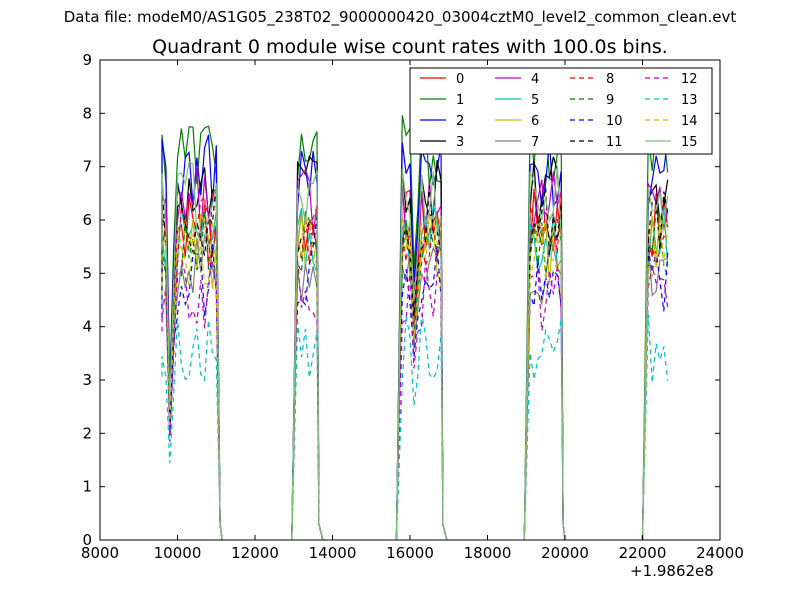 Image resolution: width=800 pixels, height=600 pixels. What do you see at coordinates (565, 553) in the screenshot?
I see `x-tick-label: 20000` at bounding box center [565, 553].